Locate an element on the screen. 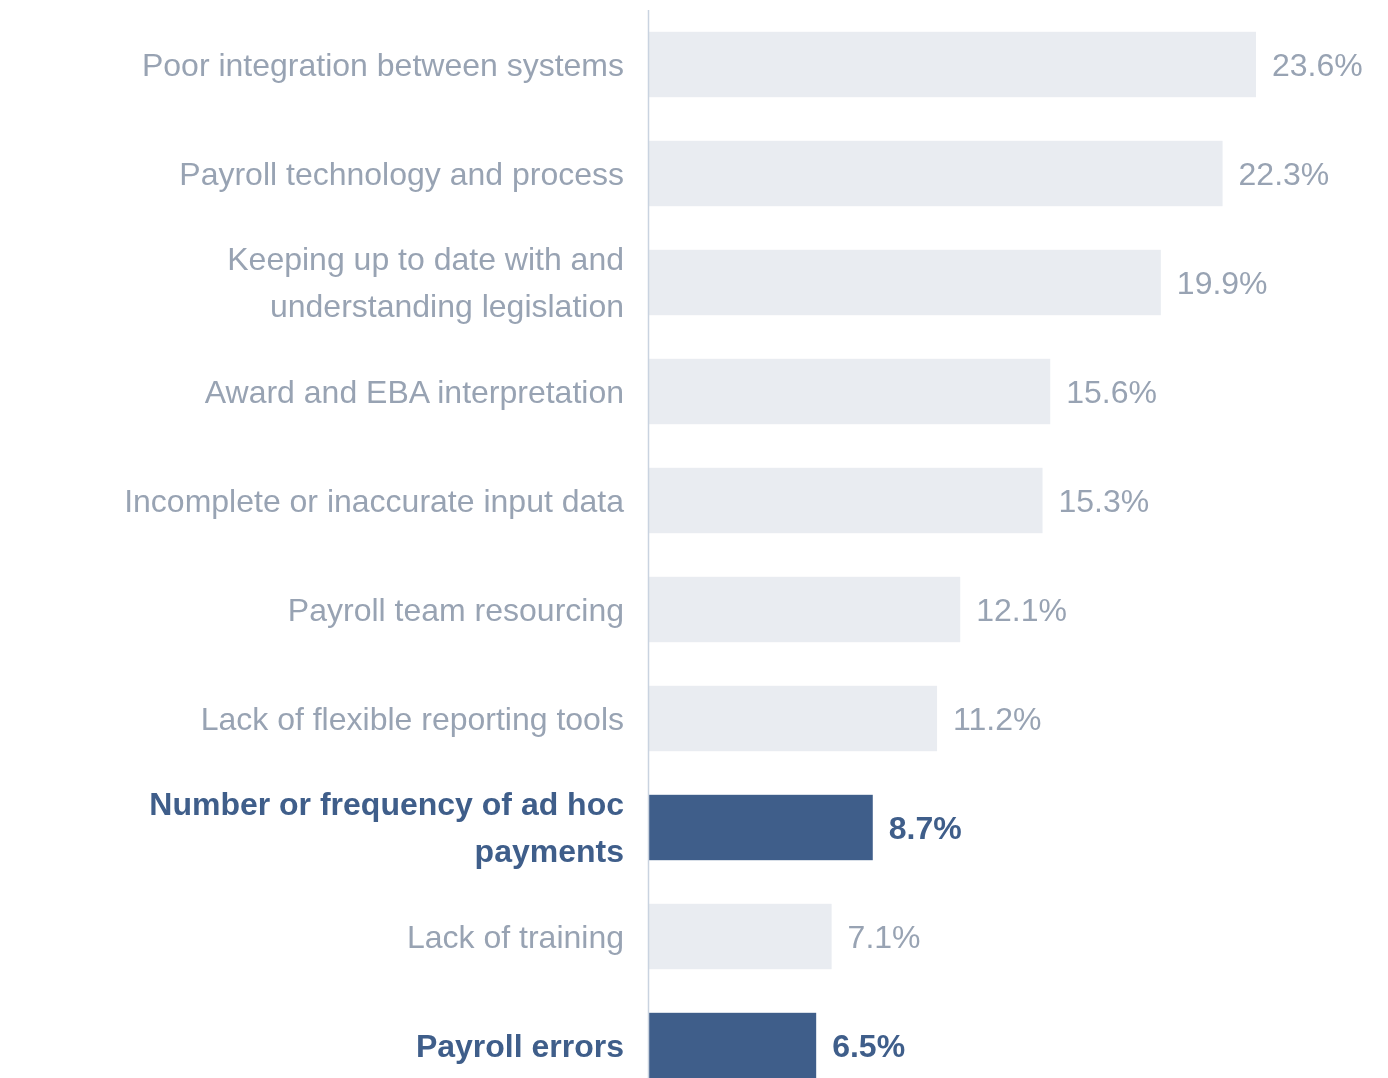 This screenshot has width=1388, height=1078. y-tick-label: Poor integration between systems is located at coordinates (382, 64).